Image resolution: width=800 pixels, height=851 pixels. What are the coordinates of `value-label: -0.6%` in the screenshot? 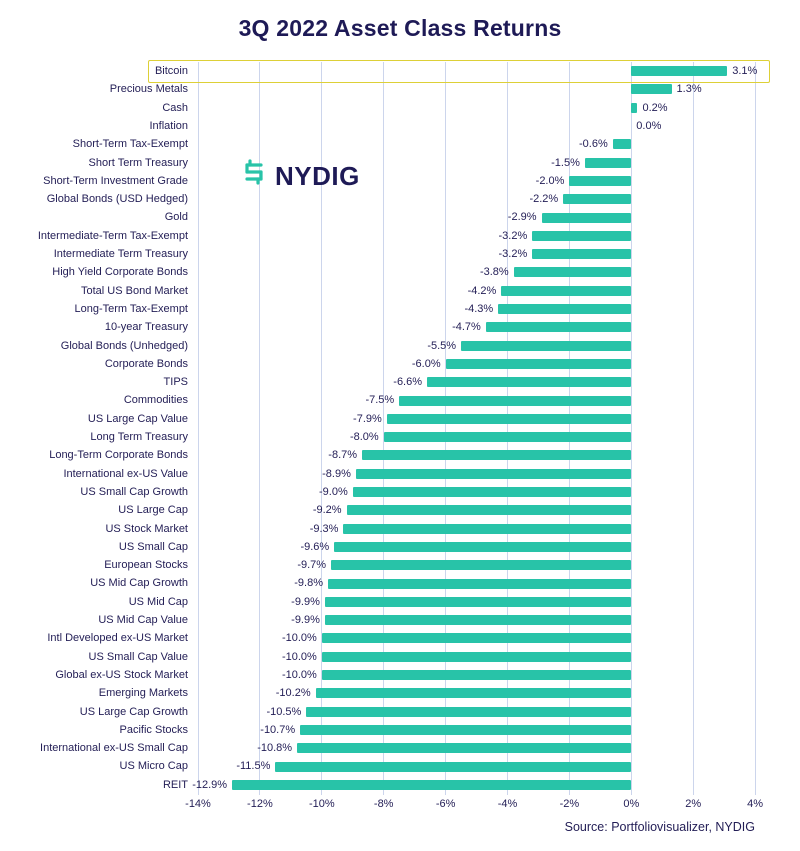 It's located at (593, 144).